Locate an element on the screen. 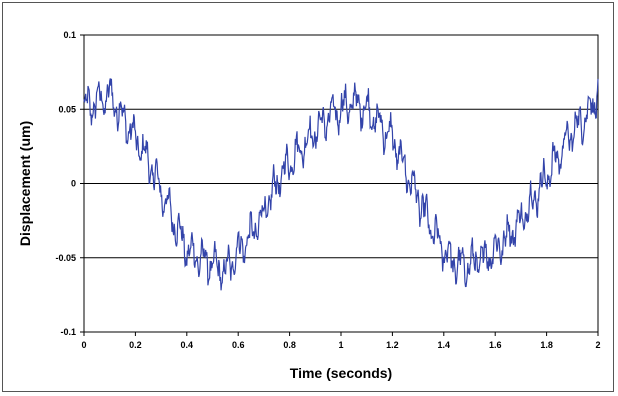 Image resolution: width=618 pixels, height=396 pixels. y-axis-ticks: -0.1 -0.05 0 0.05 0.1 is located at coordinates (69, 183).